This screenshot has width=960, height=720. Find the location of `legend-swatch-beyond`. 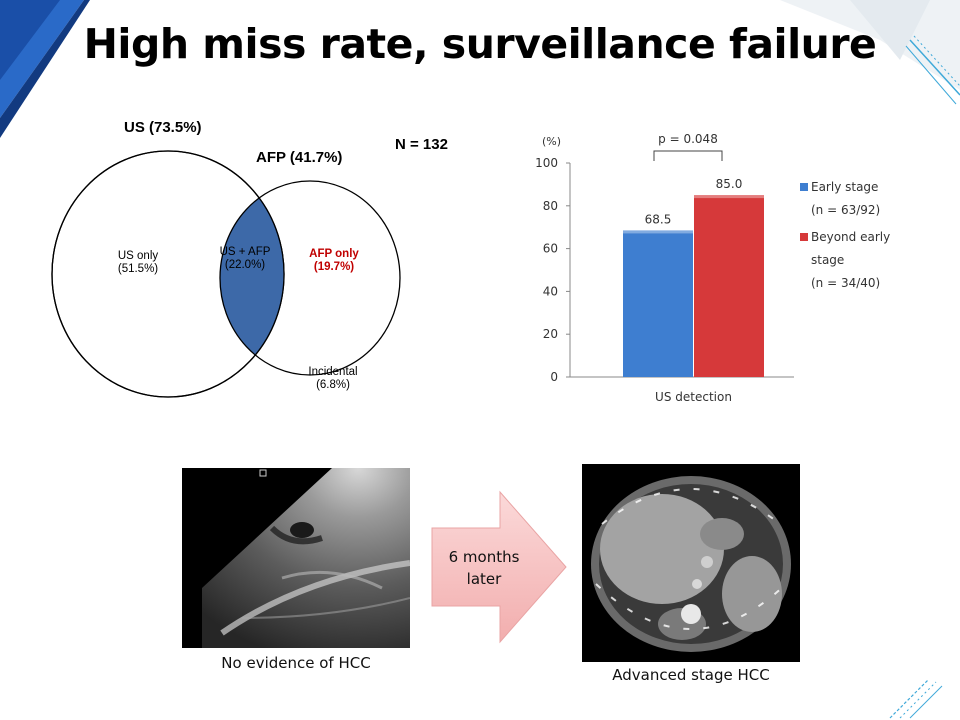

legend-swatch-beyond is located at coordinates (804, 237).